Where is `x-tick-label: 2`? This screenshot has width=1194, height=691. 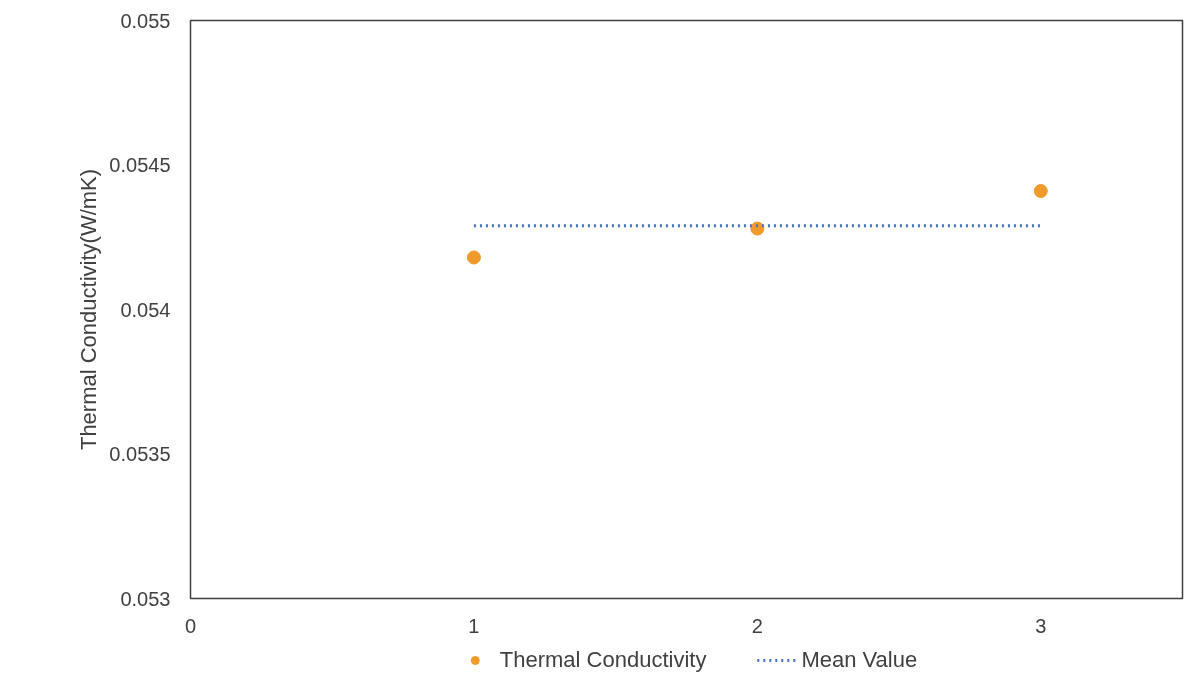
x-tick-label: 2 is located at coordinates (757, 625).